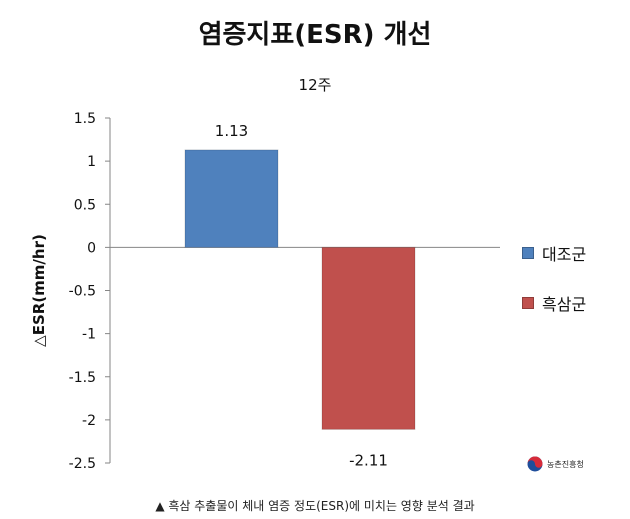 The image size is (630, 519). What do you see at coordinates (231, 198) in the screenshot?
I see `bar-control` at bounding box center [231, 198].